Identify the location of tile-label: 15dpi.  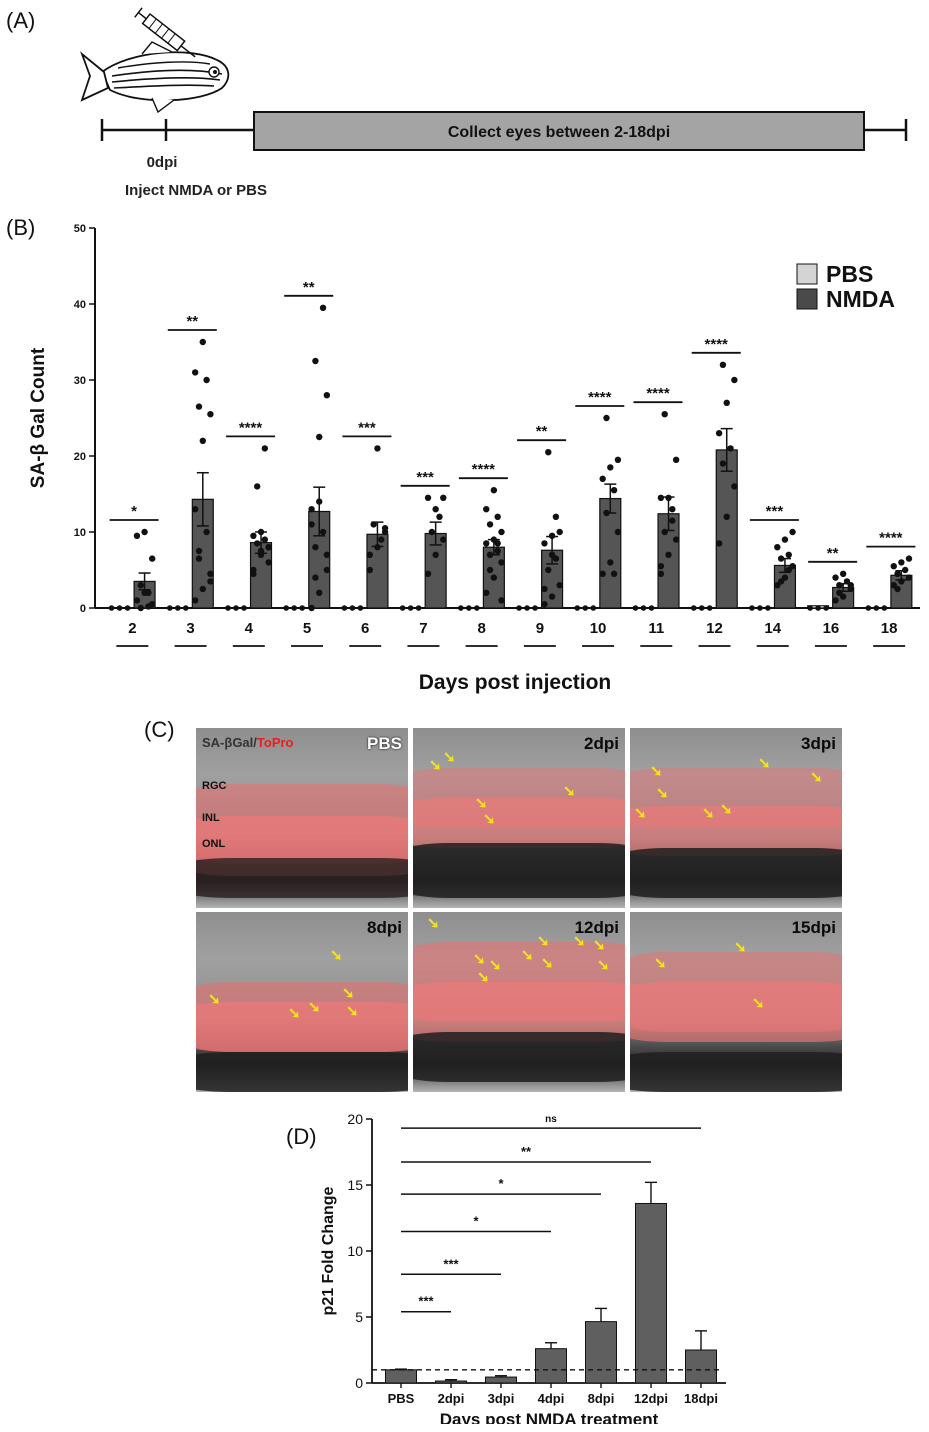
(813, 927).